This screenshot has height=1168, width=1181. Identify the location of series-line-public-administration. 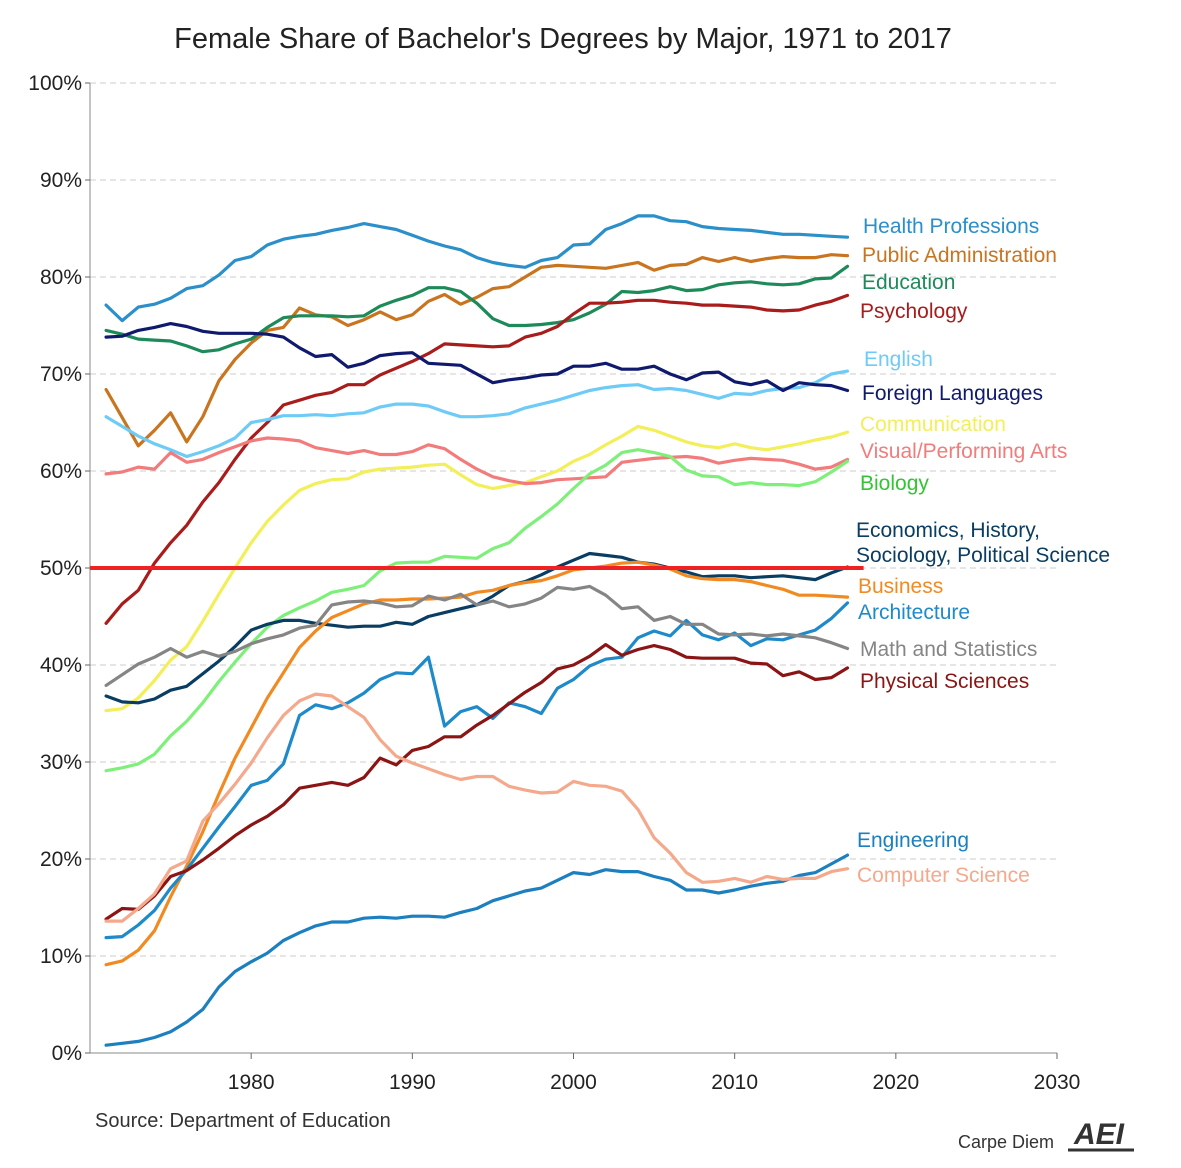
(477, 350).